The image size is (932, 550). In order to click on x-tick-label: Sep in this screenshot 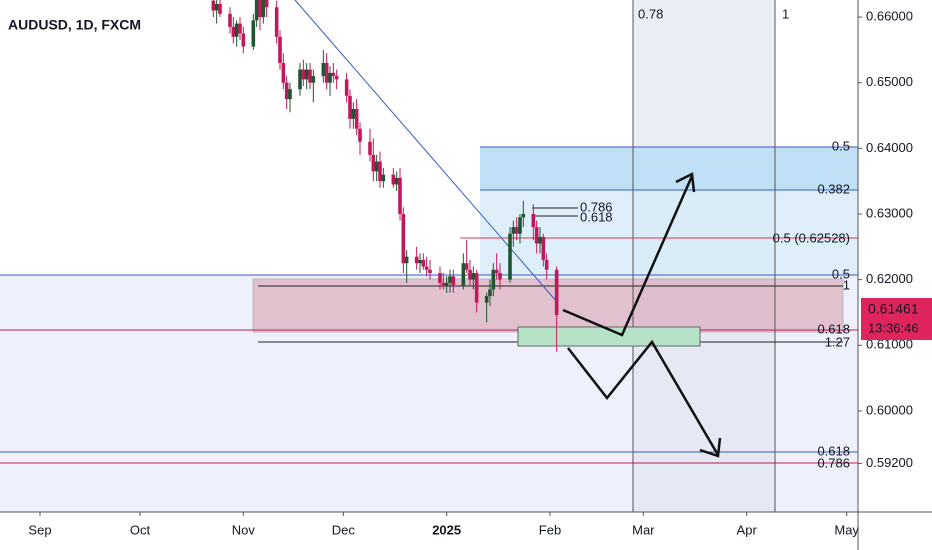, I will do `click(39, 529)`.